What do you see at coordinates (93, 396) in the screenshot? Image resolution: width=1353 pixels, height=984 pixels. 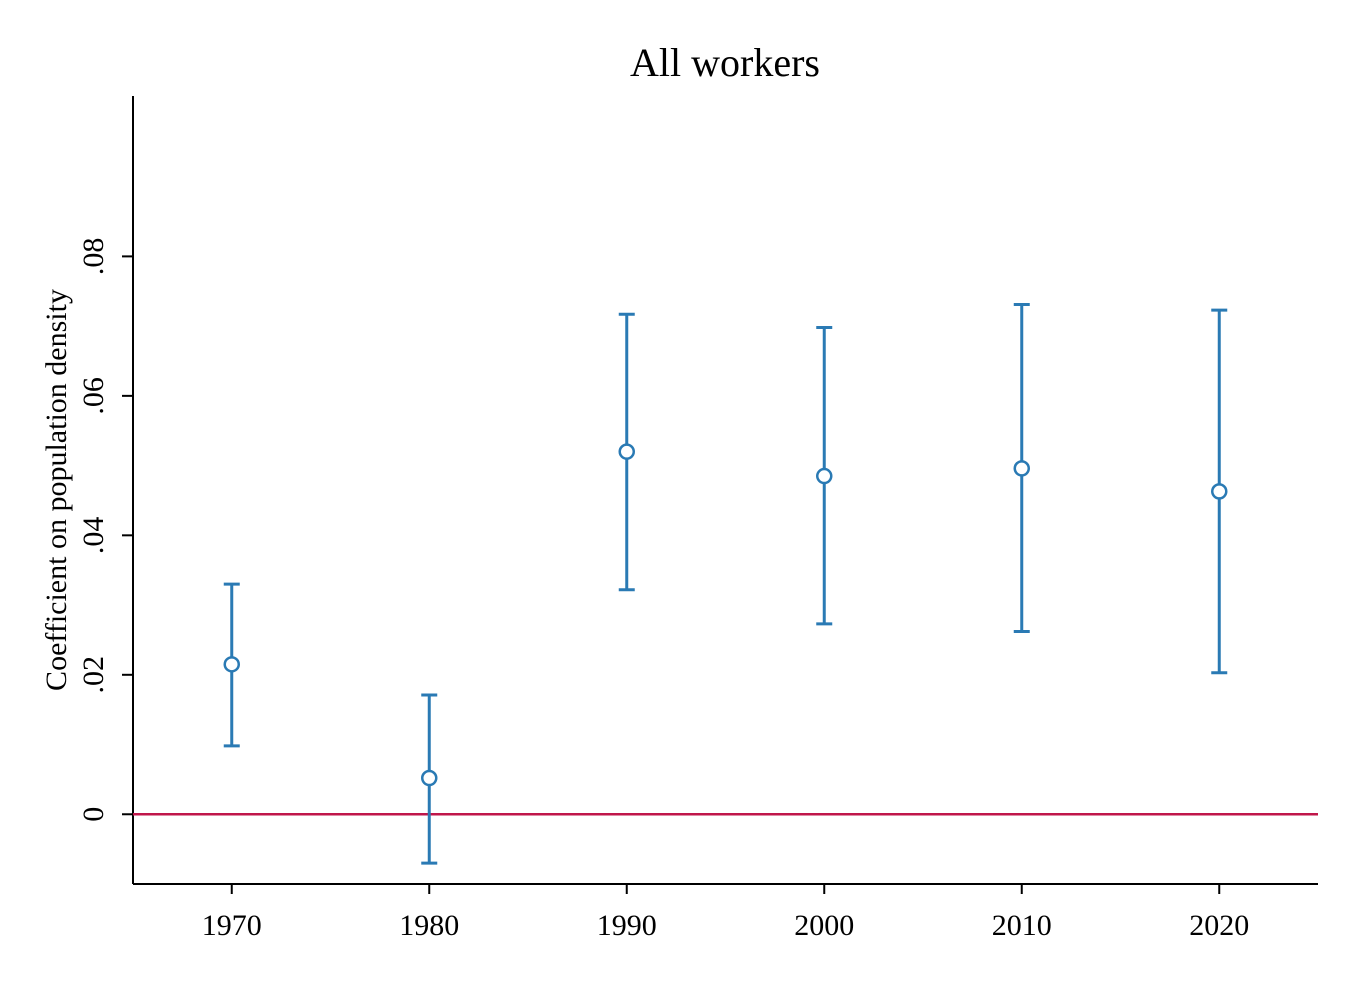 I see `y-tick-label: .06` at bounding box center [93, 396].